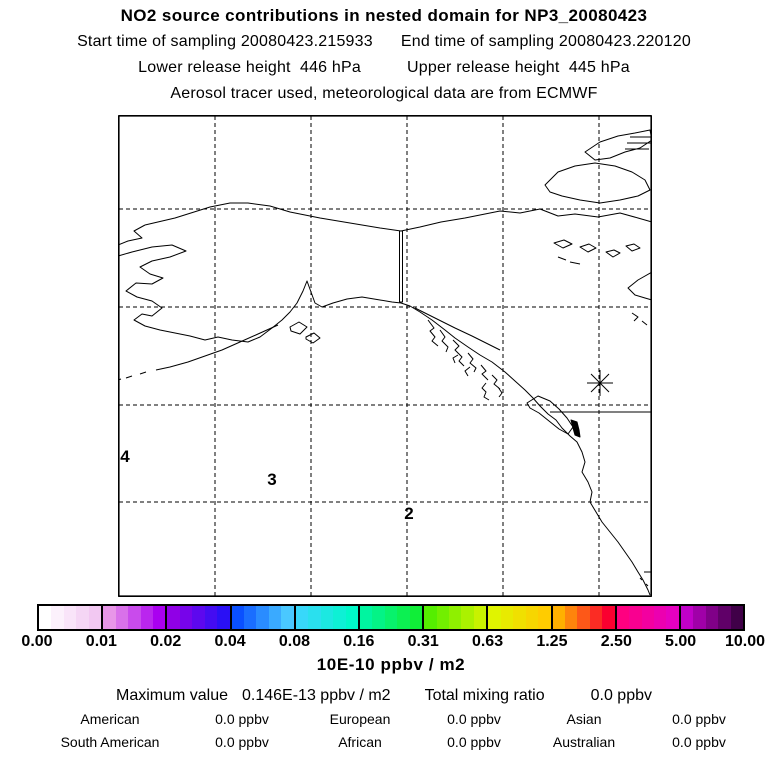  Describe the element at coordinates (166, 641) in the screenshot. I see `colorbar-tick-label: 0.02` at that location.